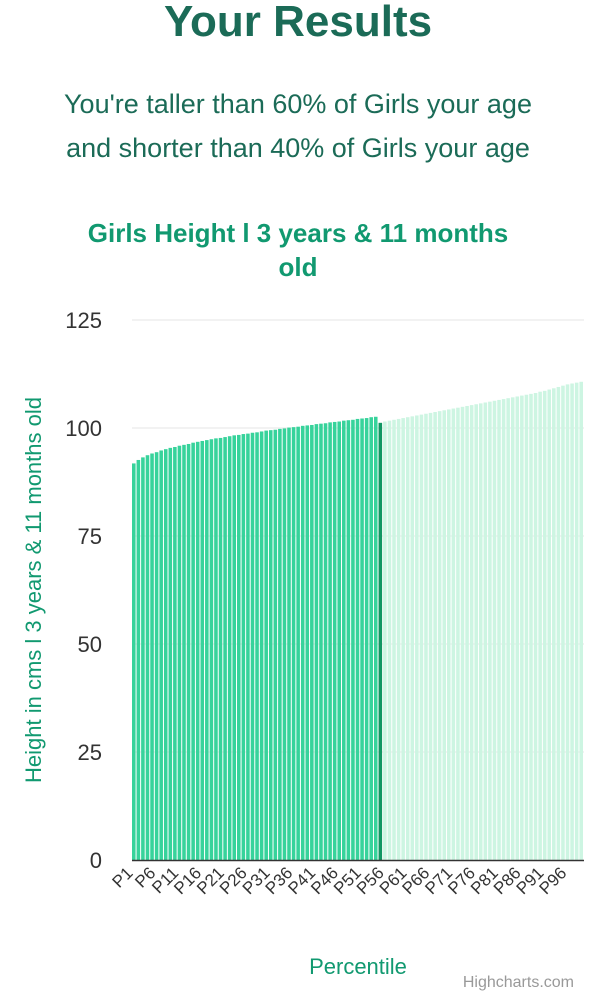  What do you see at coordinates (211, 649) in the screenshot?
I see `bar-P18` at bounding box center [211, 649].